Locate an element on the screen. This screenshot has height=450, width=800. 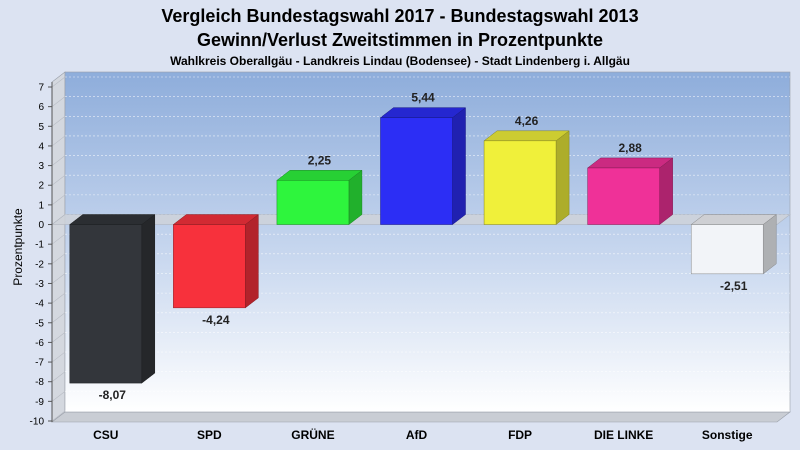
x-tick-label: Sonstige is located at coordinates (727, 435).